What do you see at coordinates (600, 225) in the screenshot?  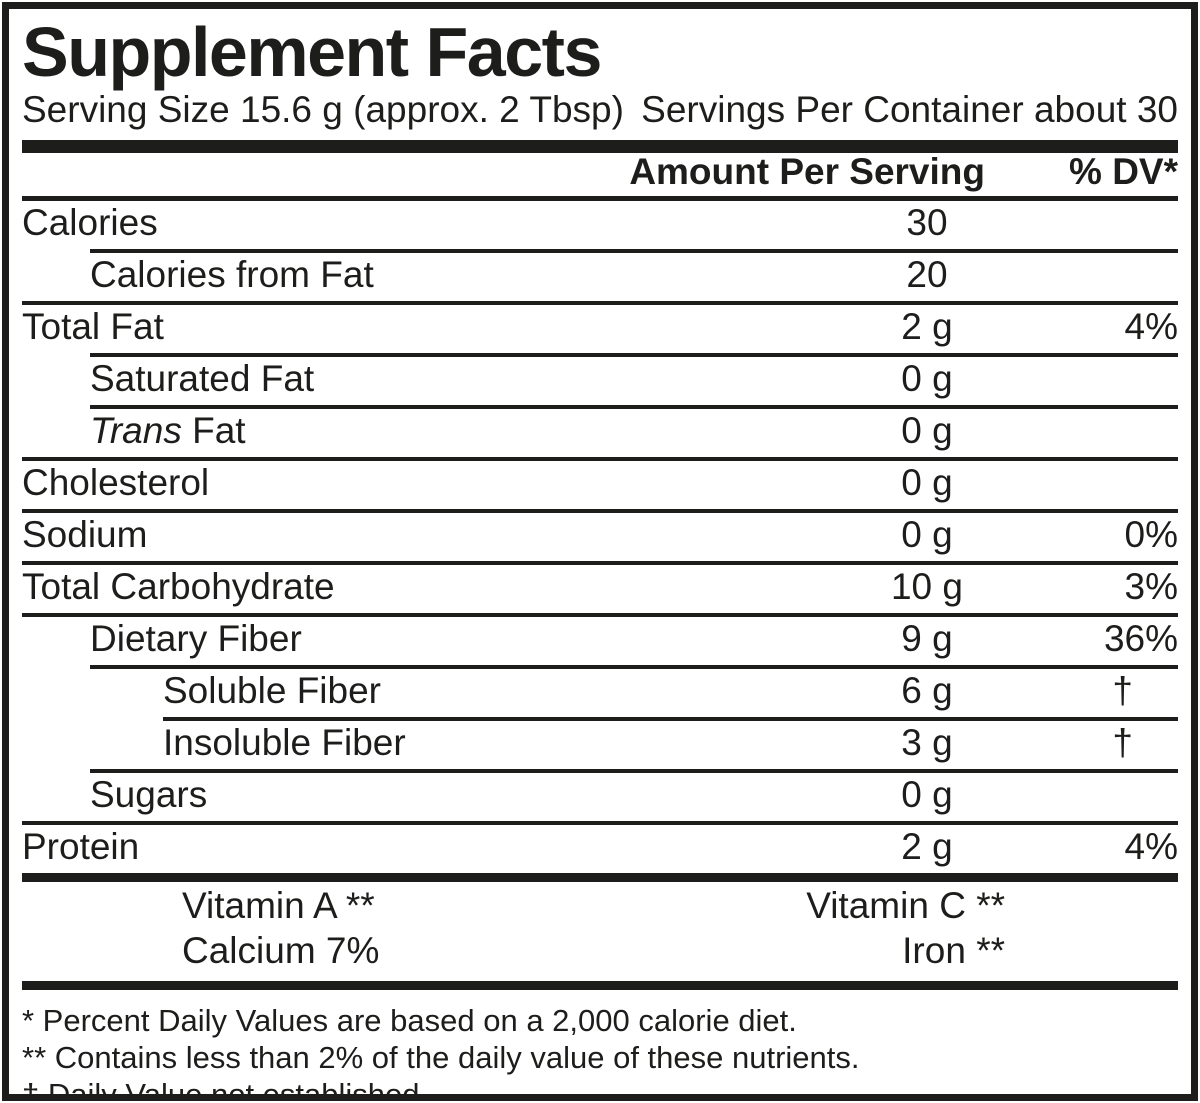 I see `nutrient-row: Calories 30` at bounding box center [600, 225].